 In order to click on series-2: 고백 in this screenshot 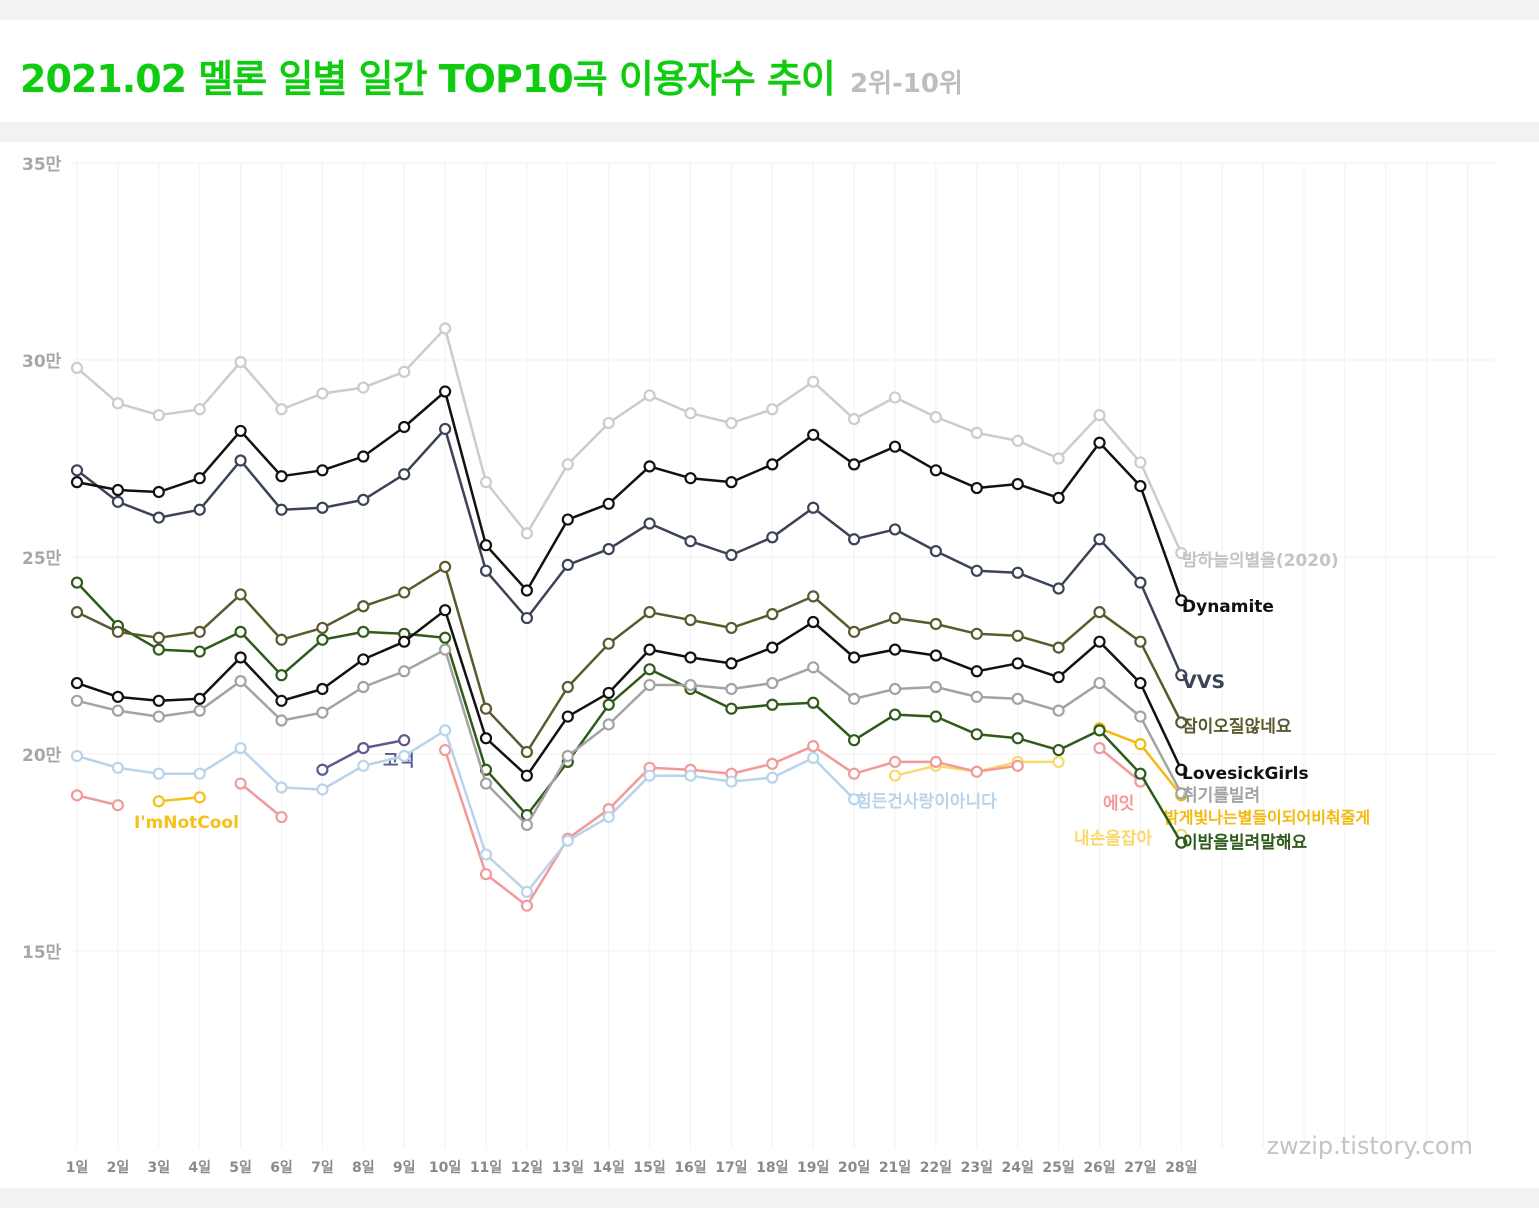, I will do `click(365, 755)`.